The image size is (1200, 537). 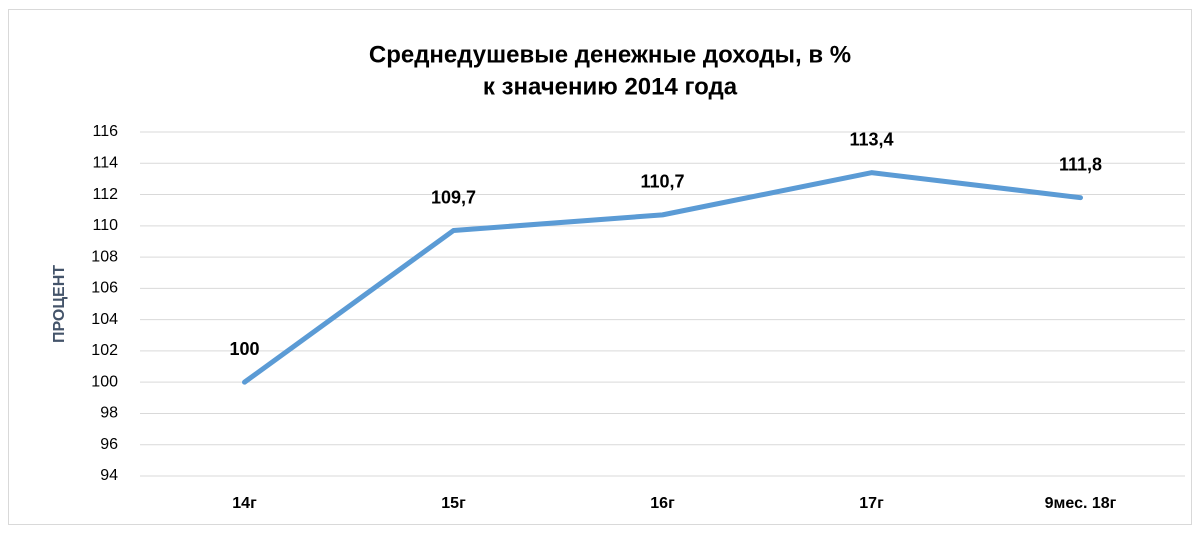 I want to click on y-tick-label: 104, so click(x=104, y=319).